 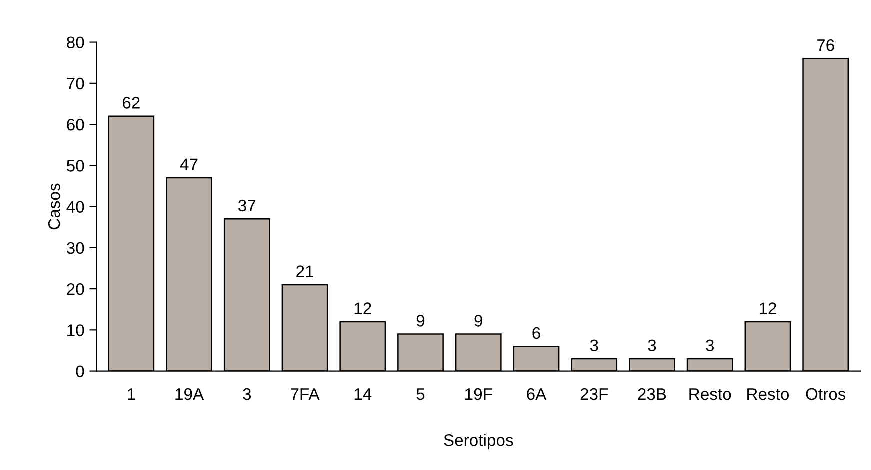 I want to click on x-tick-label: 23B, so click(x=652, y=394).